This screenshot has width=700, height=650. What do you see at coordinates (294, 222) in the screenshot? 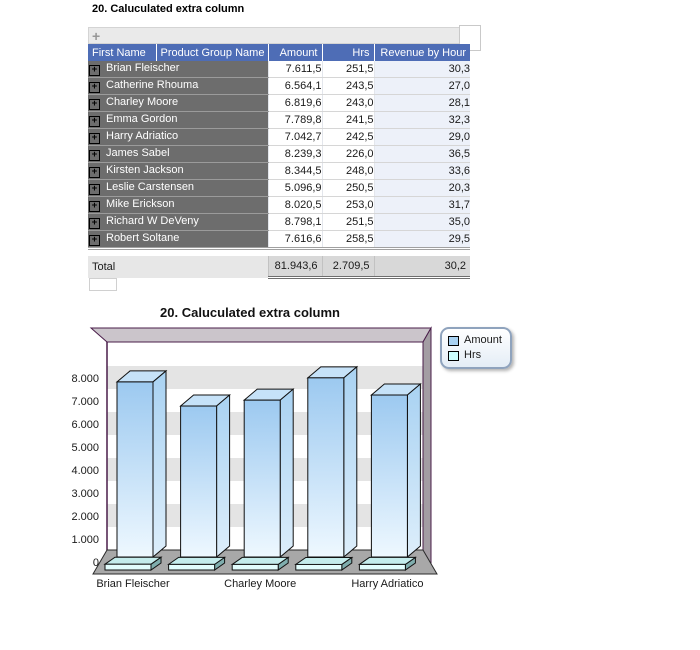
I see `row-amount: 8.798,1` at bounding box center [294, 222].